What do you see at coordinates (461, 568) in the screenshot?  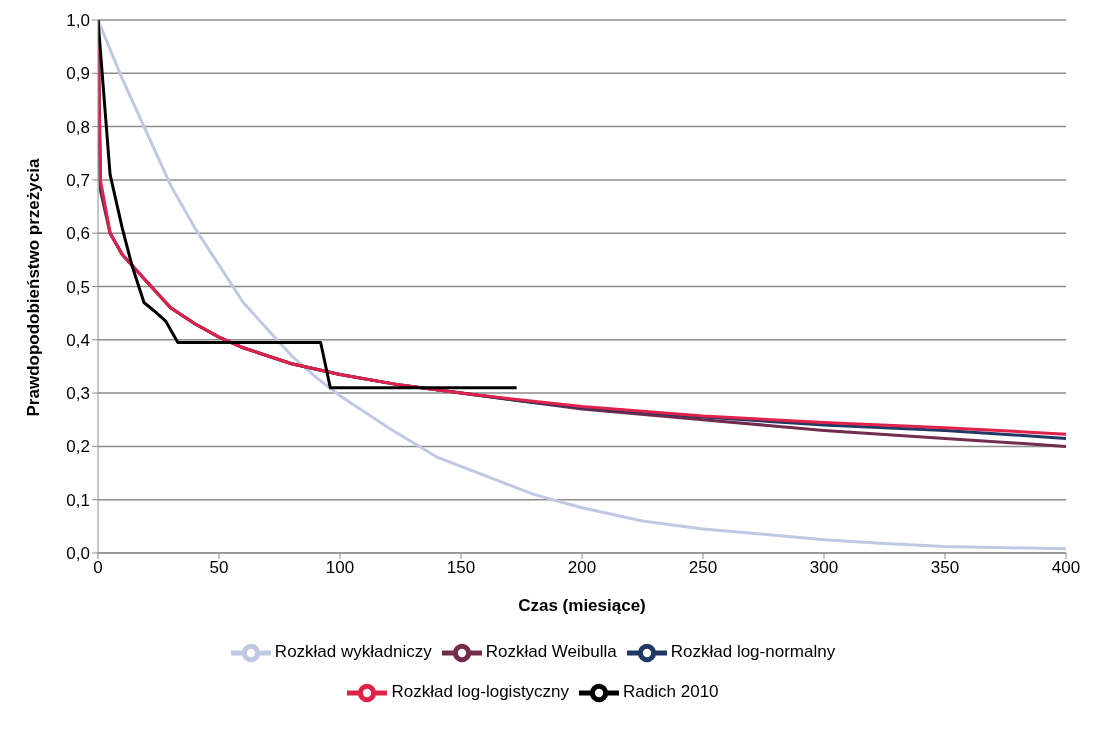 I see `x-tick-label: 150` at bounding box center [461, 568].